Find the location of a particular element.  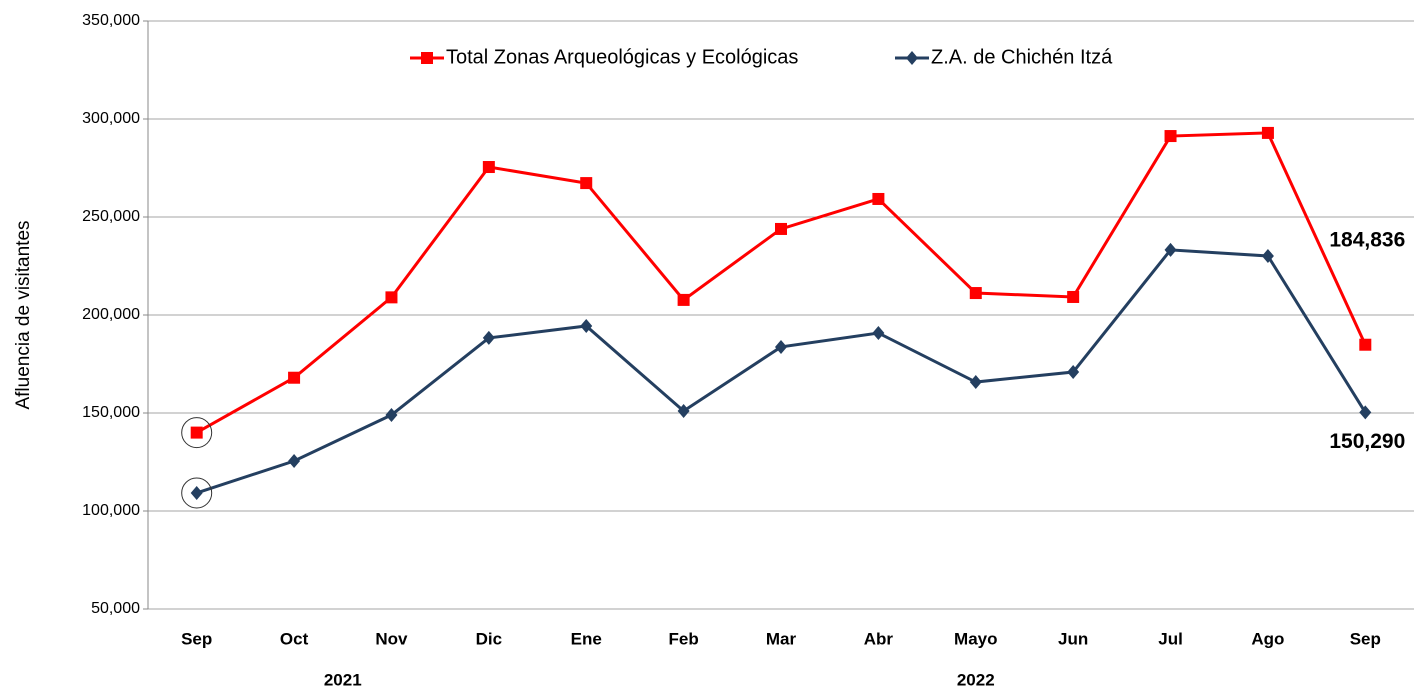

x-tick-label: Abr is located at coordinates (879, 638).